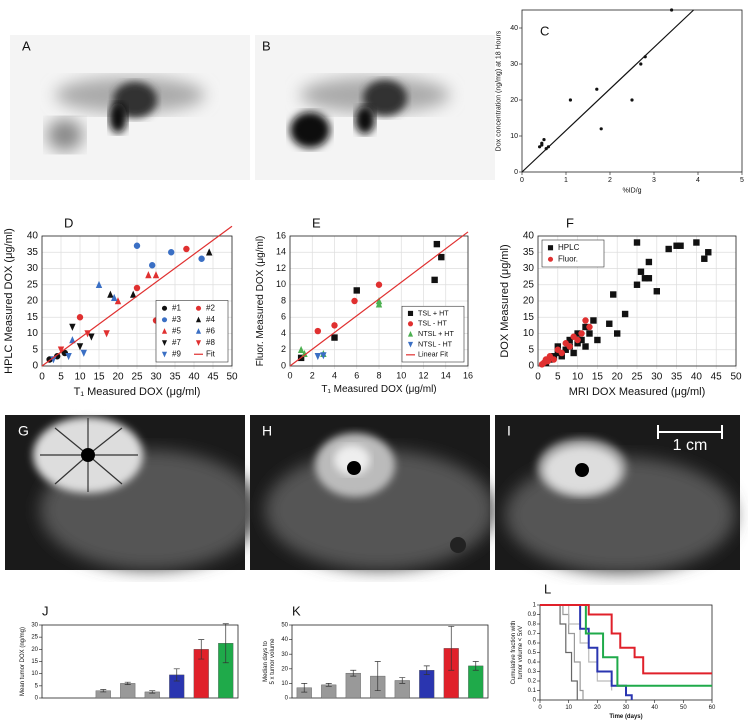 The height and width of the screenshot is (728, 748). Describe the element at coordinates (505, 300) in the screenshot. I see `y-axis-label: DOX Measured (μg/ml)` at that location.